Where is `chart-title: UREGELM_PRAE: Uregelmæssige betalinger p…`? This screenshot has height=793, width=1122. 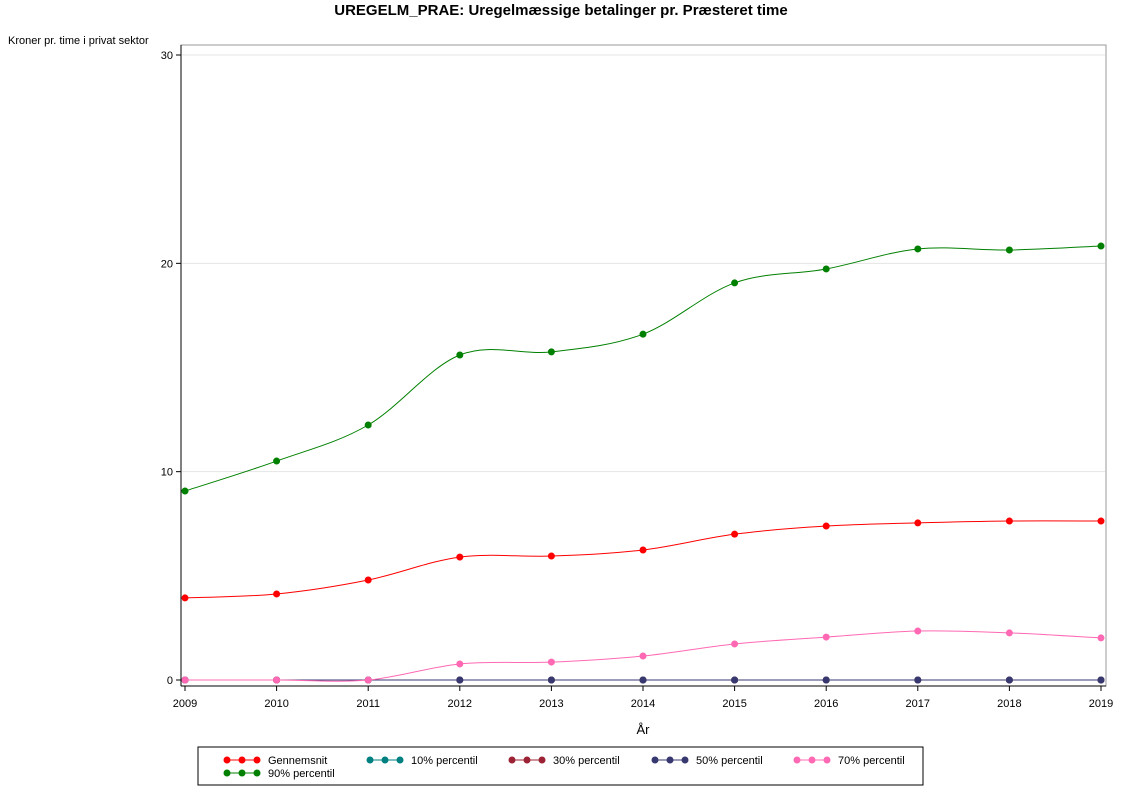
chart-title: UREGELM_PRAE: Uregelmæssige betalinger p… is located at coordinates (560, 10).